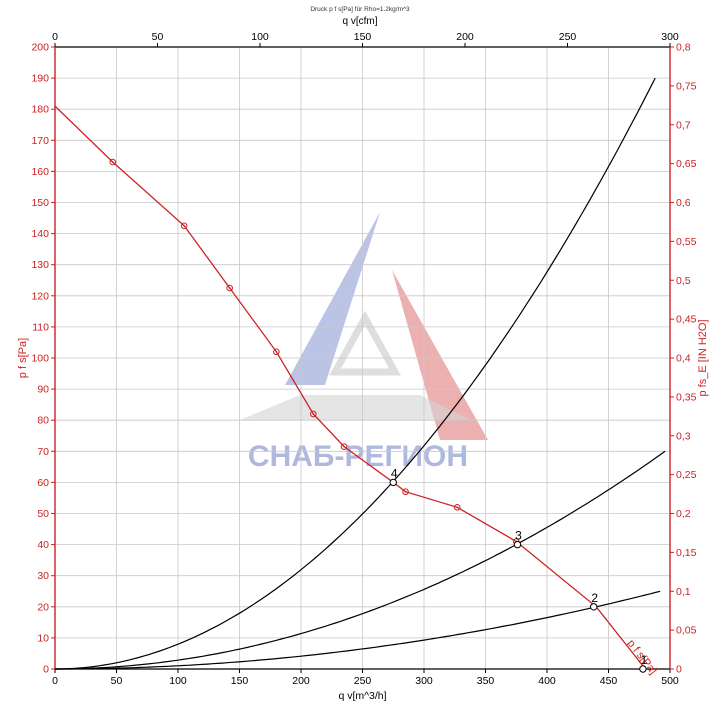  What do you see at coordinates (394, 473) in the screenshot?
I see `operating-point-label-4: 4` at bounding box center [394, 473].